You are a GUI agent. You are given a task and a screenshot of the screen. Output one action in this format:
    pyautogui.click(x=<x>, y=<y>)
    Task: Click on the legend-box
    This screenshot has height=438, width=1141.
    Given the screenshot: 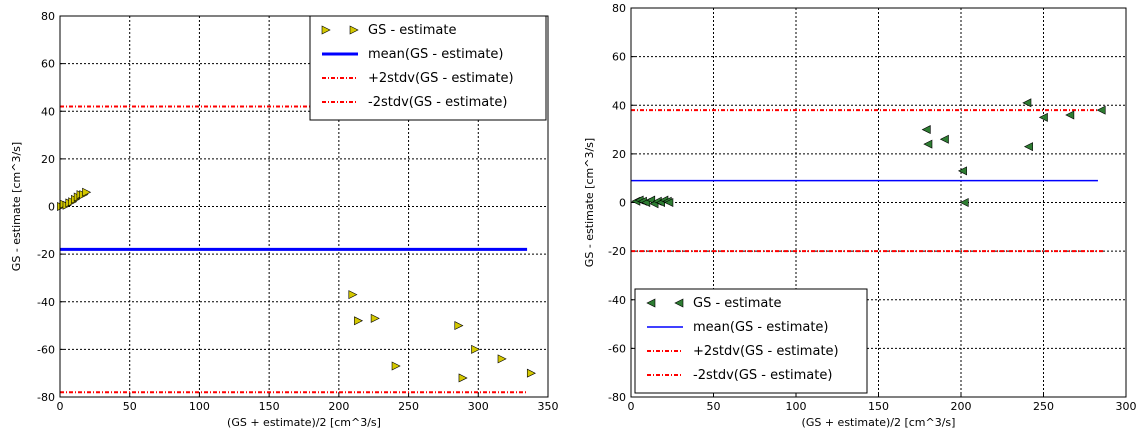 What is the action you would take?
    pyautogui.click(x=751, y=341)
    